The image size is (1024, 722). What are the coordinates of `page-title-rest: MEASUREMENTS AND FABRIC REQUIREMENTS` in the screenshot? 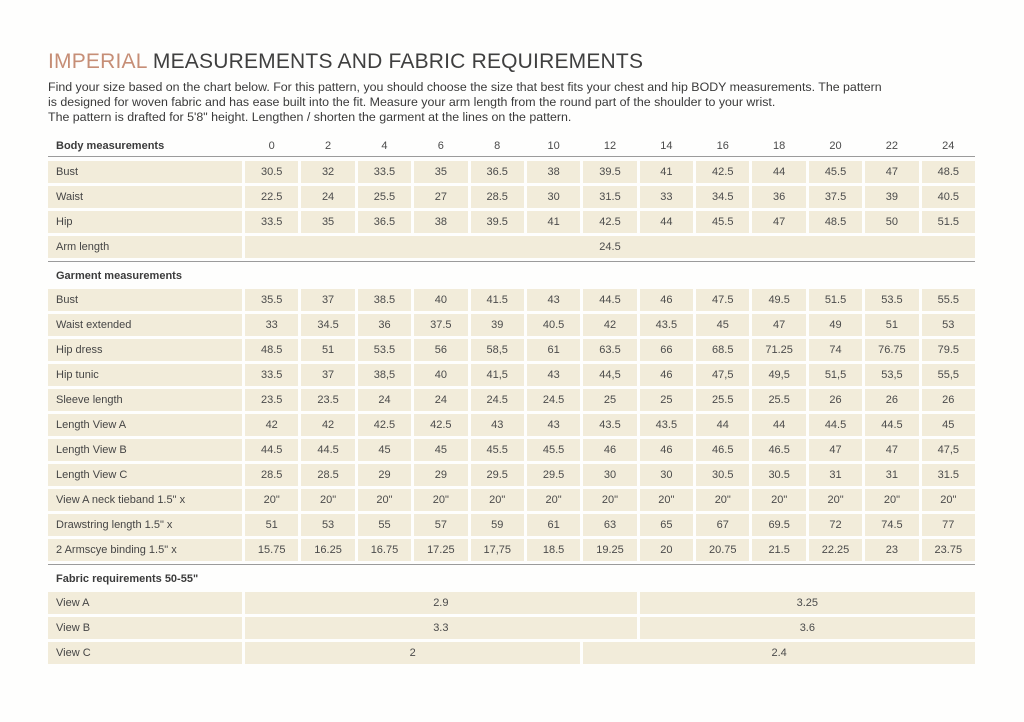 It's located at (395, 61).